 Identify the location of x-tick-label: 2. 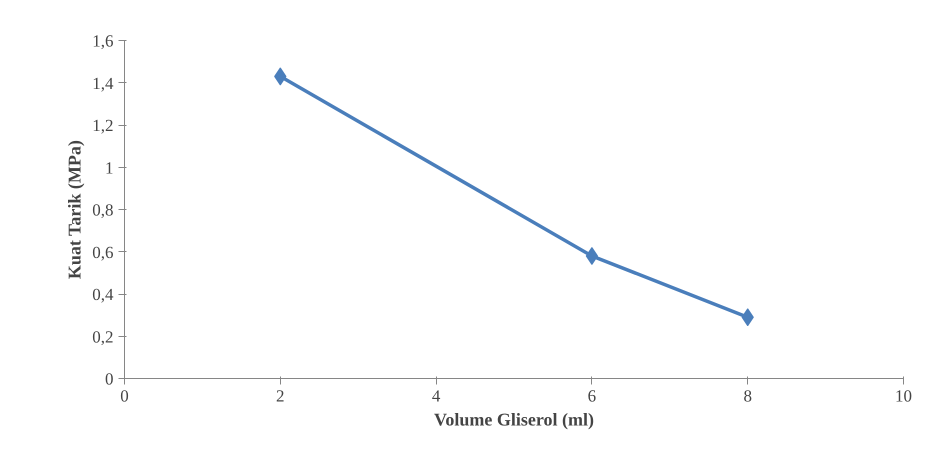
(280, 396).